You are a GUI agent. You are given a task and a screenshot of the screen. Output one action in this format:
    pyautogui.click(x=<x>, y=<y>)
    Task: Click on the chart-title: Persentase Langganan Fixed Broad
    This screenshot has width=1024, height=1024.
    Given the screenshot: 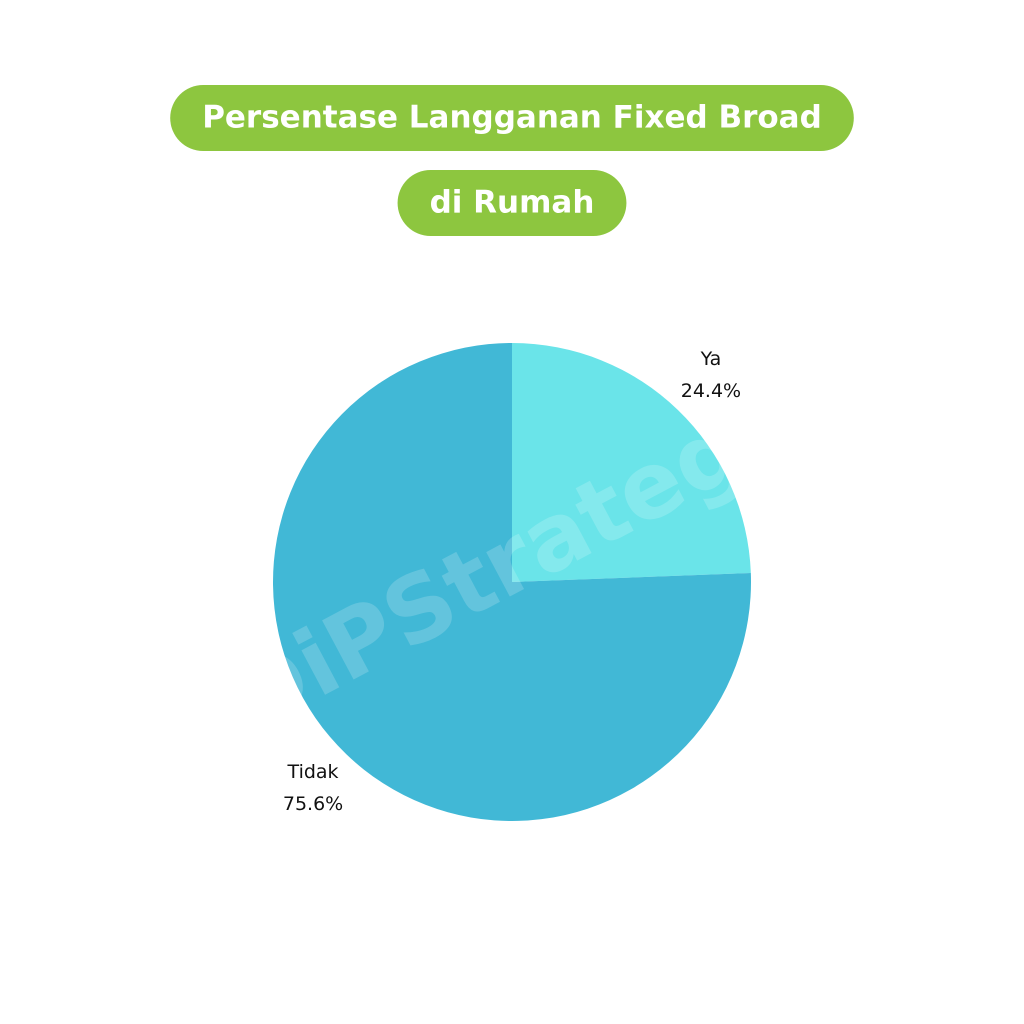 What is the action you would take?
    pyautogui.click(x=512, y=118)
    